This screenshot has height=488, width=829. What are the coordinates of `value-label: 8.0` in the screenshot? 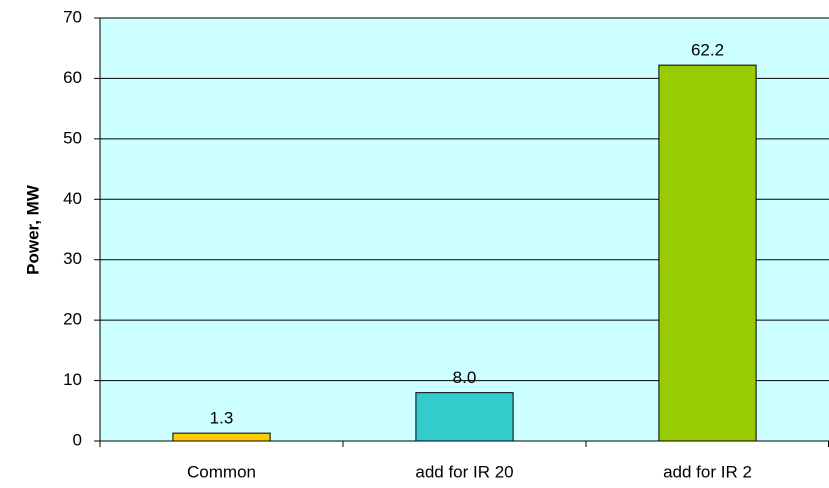 It's located at (465, 377).